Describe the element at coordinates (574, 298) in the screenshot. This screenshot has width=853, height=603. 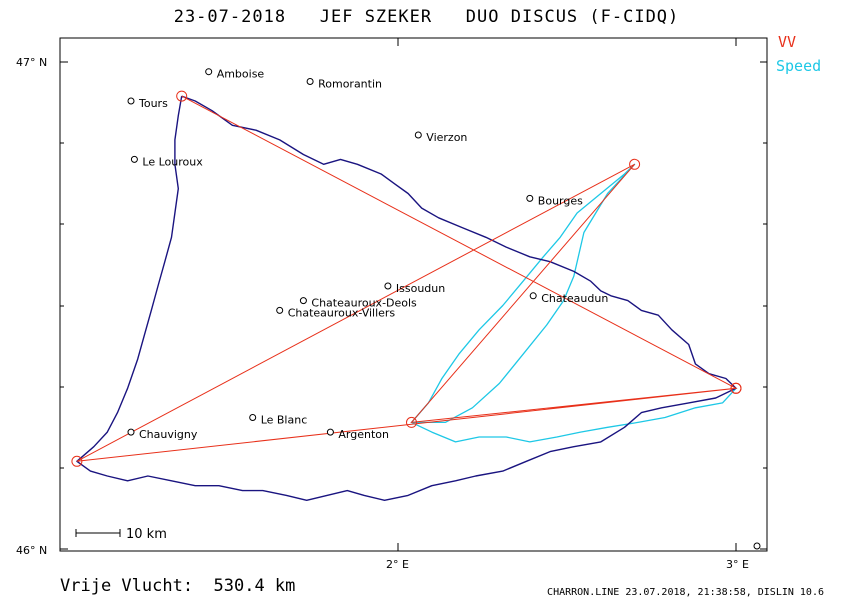
I see `place-label: Chateaudun` at that location.